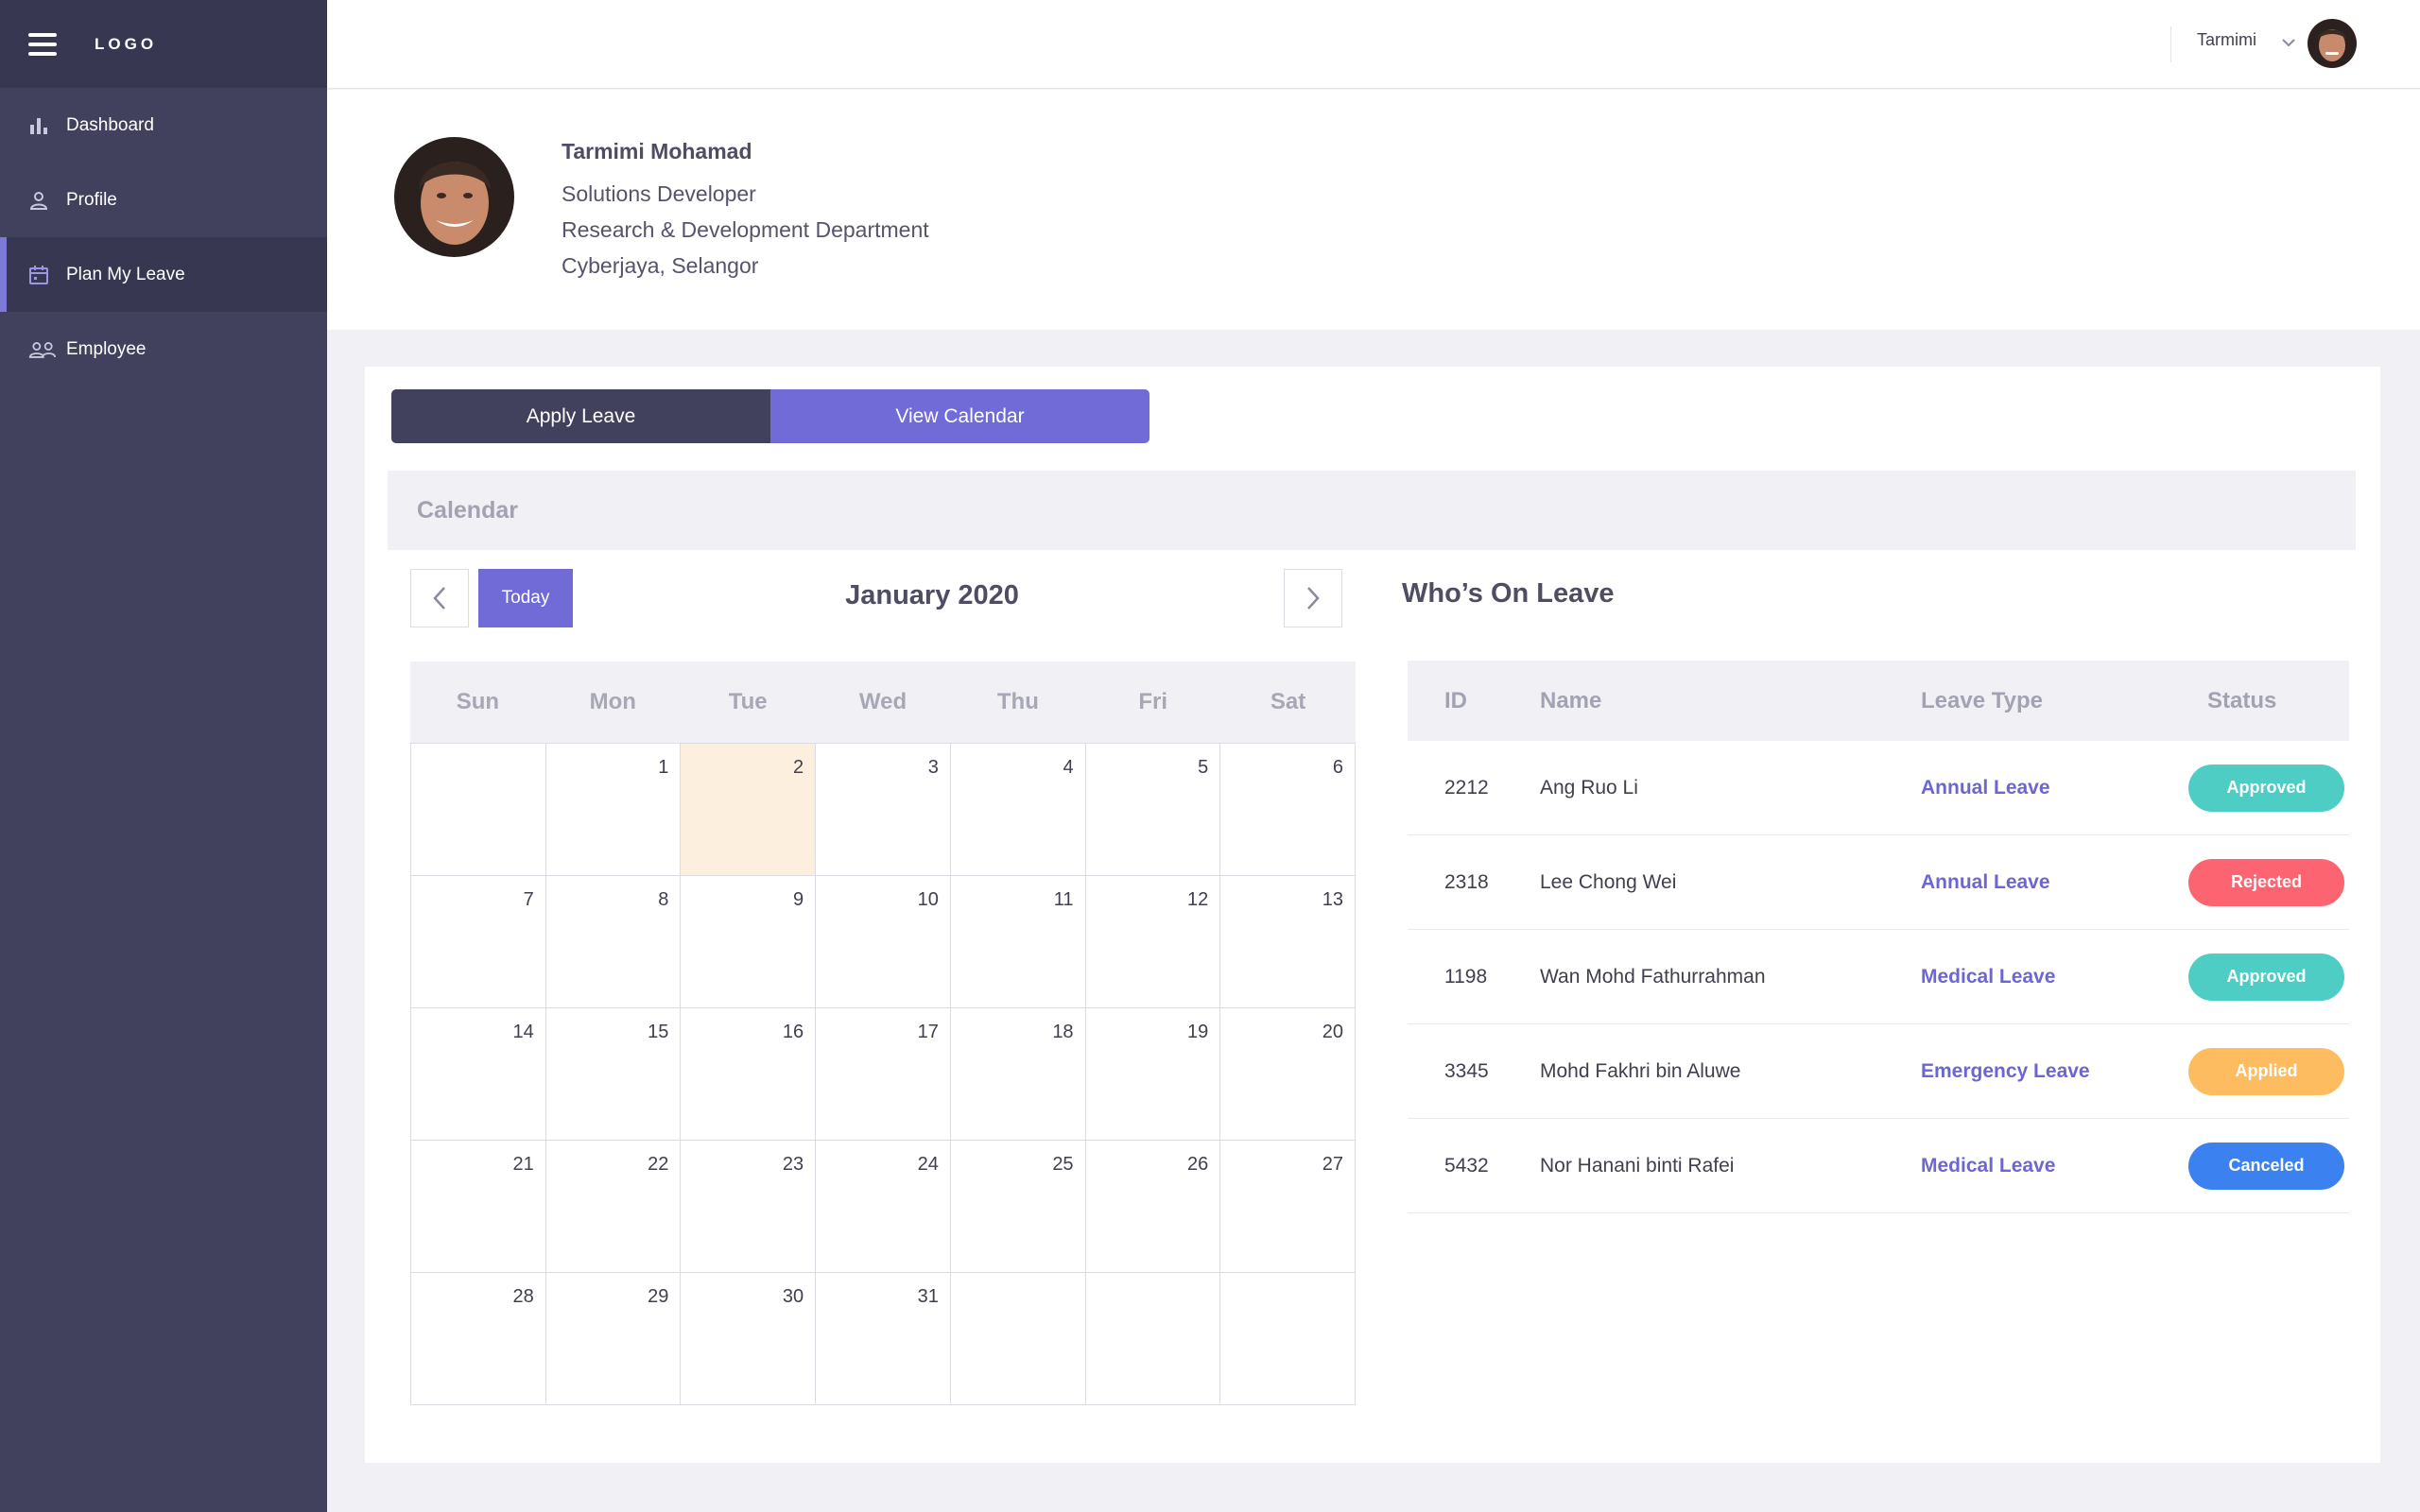  What do you see at coordinates (1466, 1165) in the screenshot?
I see `employee-id: 5432` at bounding box center [1466, 1165].